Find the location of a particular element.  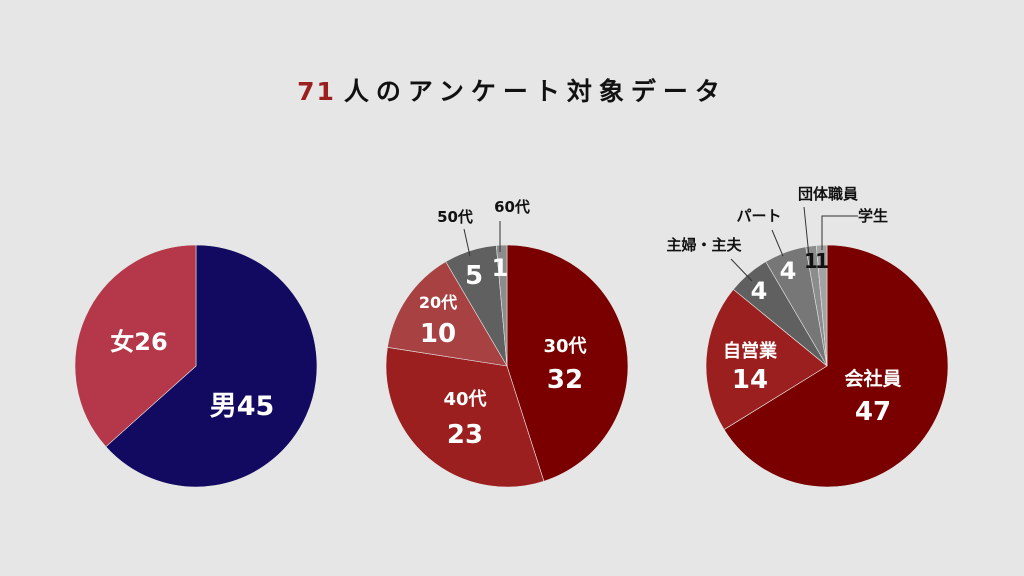

pie-slice-男 is located at coordinates (211, 366).